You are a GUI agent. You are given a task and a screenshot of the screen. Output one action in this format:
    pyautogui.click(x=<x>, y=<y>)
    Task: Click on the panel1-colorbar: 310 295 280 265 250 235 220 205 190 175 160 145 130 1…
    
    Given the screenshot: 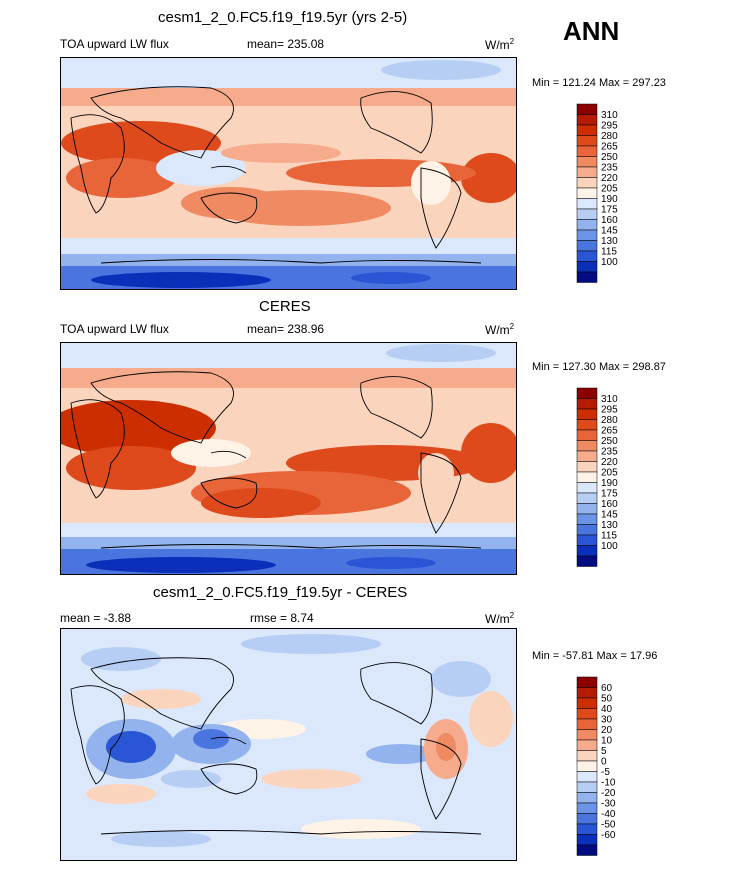 What is the action you would take?
    pyautogui.click(x=606, y=196)
    